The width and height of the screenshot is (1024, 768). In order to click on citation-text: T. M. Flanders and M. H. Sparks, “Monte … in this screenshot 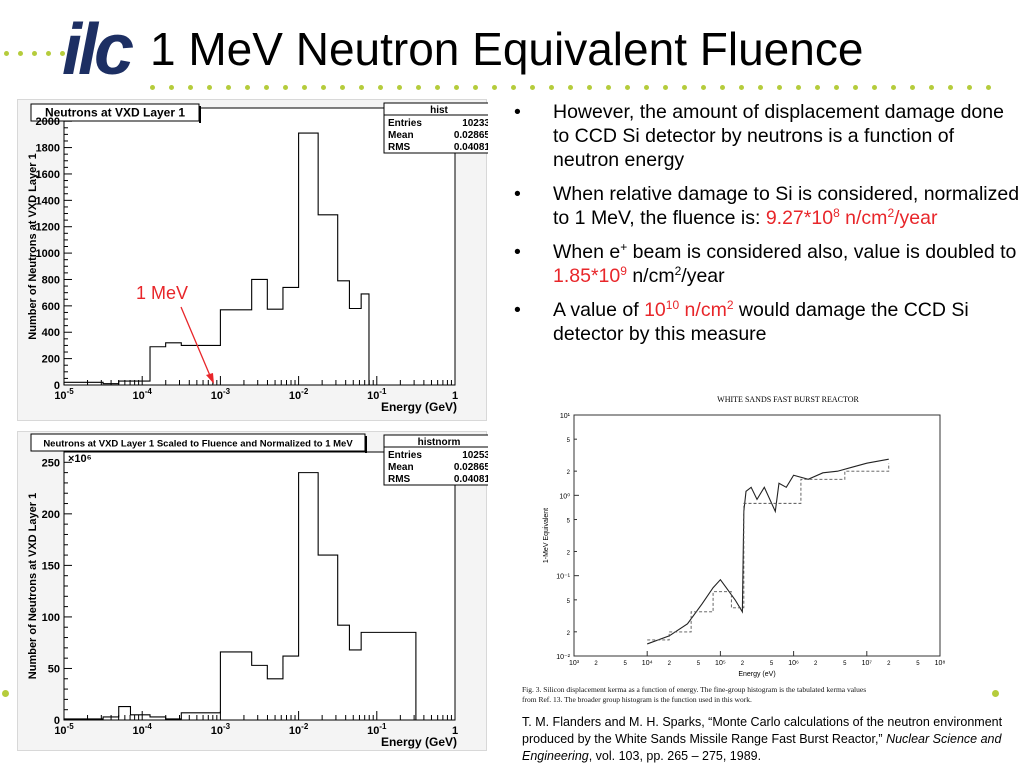, I will do `click(762, 730)`.